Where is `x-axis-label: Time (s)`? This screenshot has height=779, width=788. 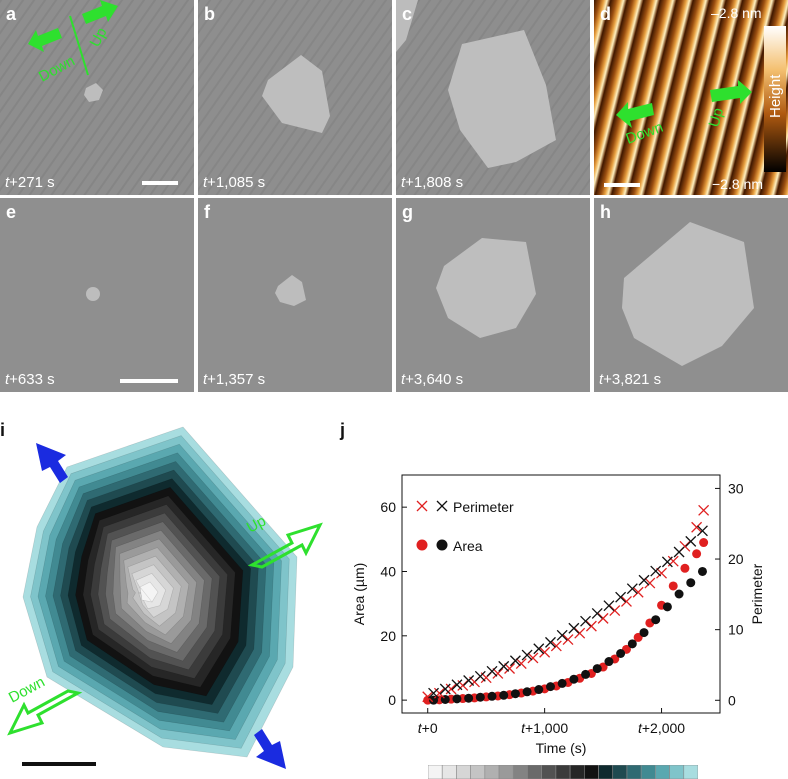 x-axis-label: Time (s) is located at coordinates (561, 748).